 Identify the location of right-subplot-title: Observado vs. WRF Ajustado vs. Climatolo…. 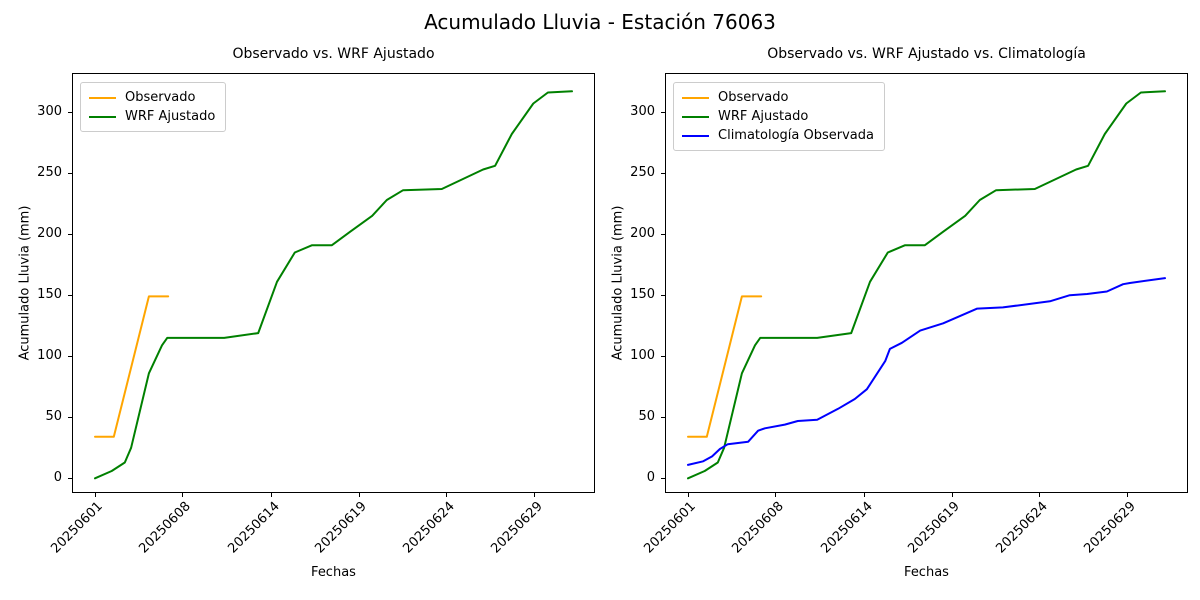
(926, 54).